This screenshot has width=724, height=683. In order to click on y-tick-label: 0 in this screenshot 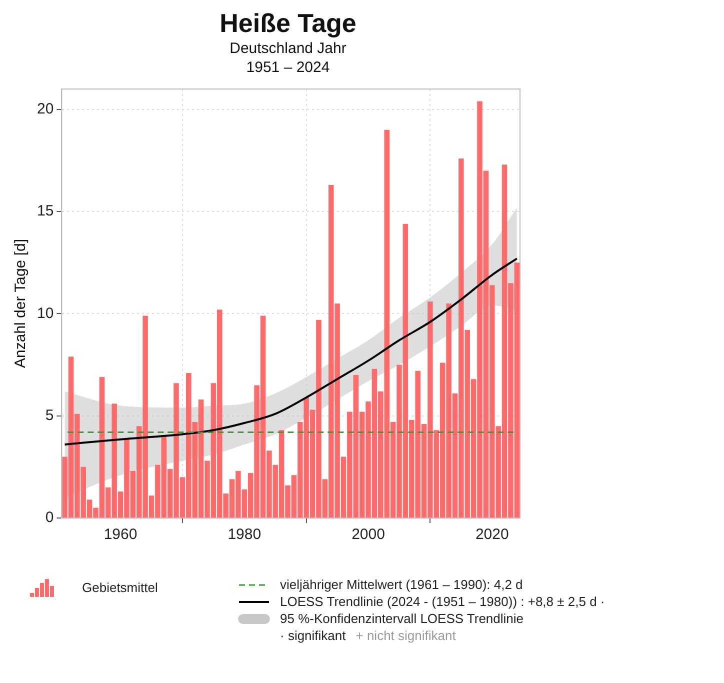, I will do `click(49, 517)`.